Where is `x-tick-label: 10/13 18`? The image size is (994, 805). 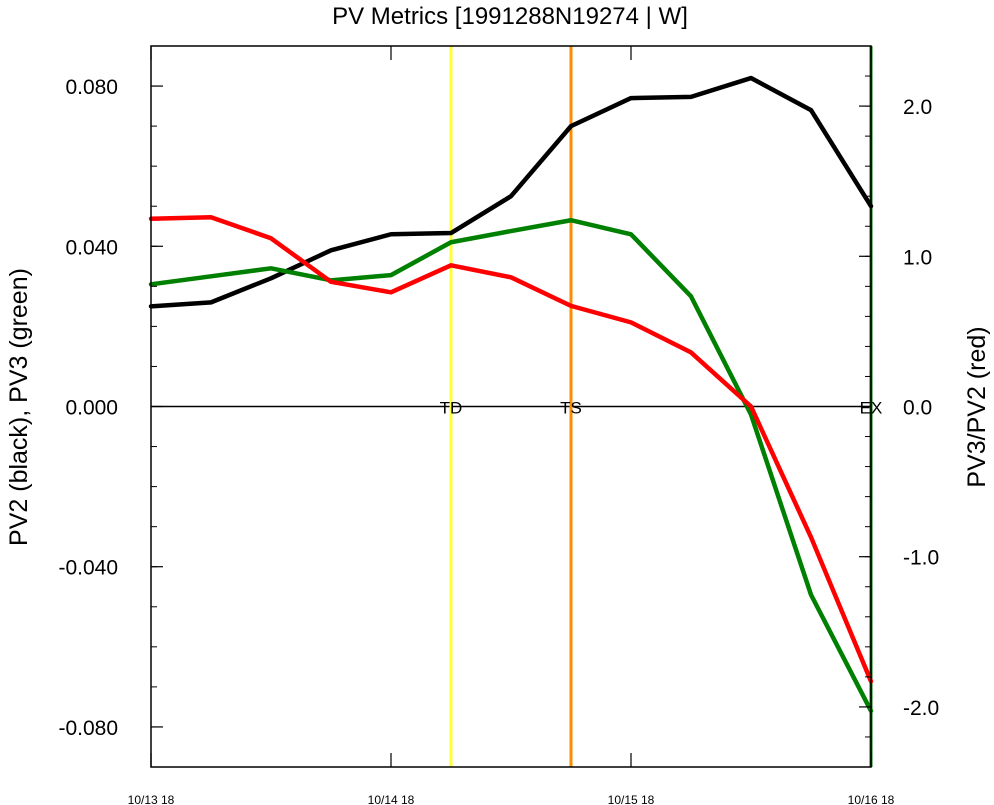
x-tick-label: 10/13 18 is located at coordinates (151, 799).